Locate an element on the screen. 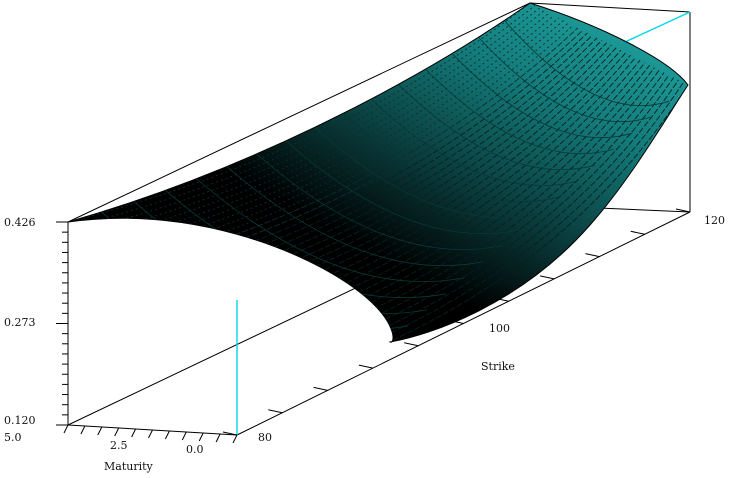  z-axis-ticks is located at coordinates (62, 323).